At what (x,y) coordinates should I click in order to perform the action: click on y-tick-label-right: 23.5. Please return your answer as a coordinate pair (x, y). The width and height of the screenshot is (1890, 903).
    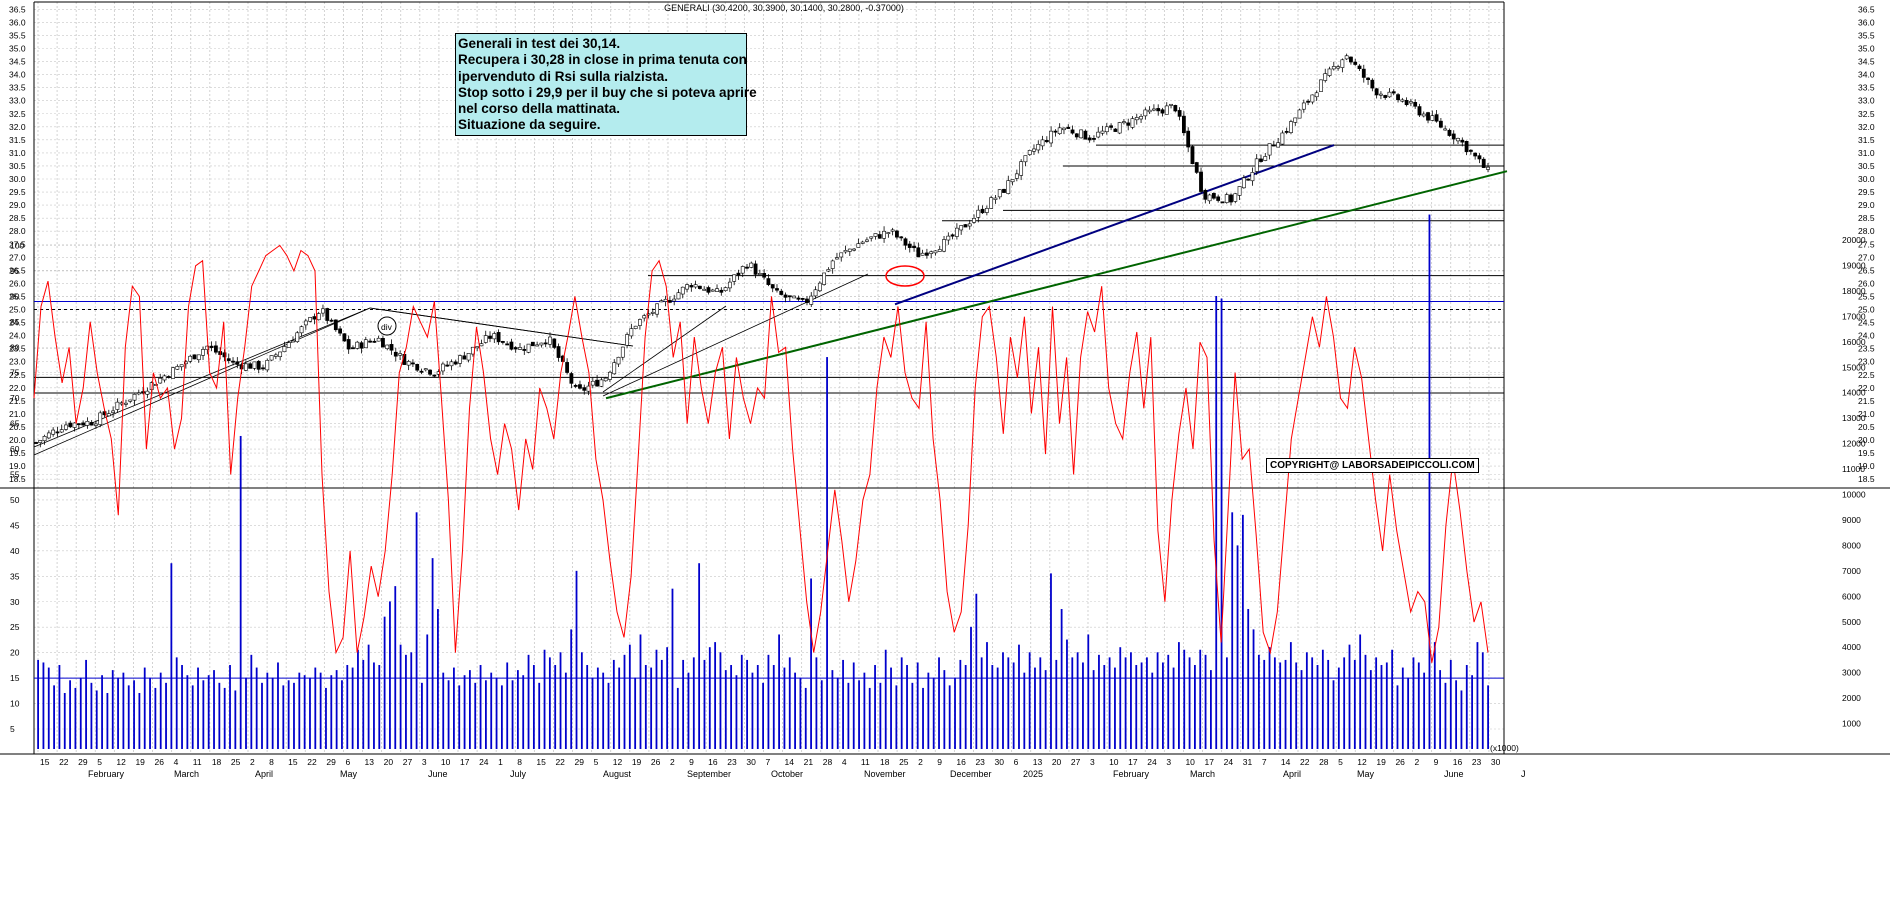
    Looking at the image, I should click on (1866, 349).